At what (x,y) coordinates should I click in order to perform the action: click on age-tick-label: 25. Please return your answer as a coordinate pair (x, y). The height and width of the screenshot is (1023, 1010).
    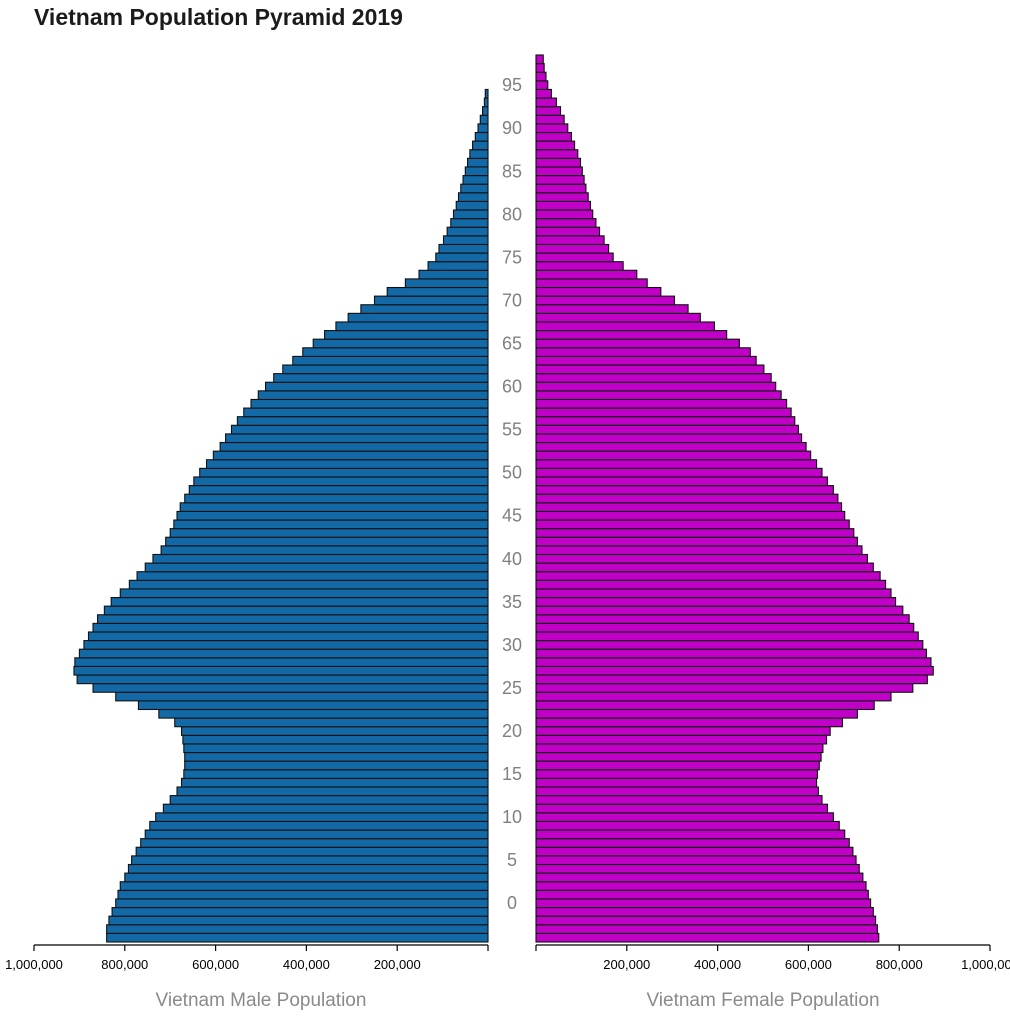
    Looking at the image, I should click on (512, 688).